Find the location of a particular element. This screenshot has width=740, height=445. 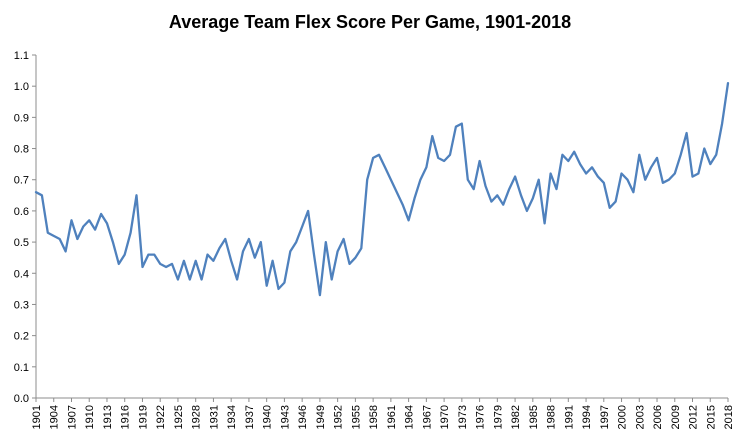

x-tick-label: 1955 is located at coordinates (356, 417).